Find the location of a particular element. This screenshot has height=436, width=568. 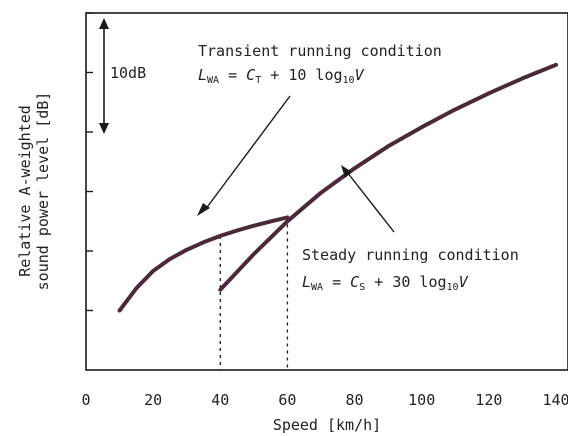

y-axis-label-line1: Relative A-weighted is located at coordinates (25, 191).